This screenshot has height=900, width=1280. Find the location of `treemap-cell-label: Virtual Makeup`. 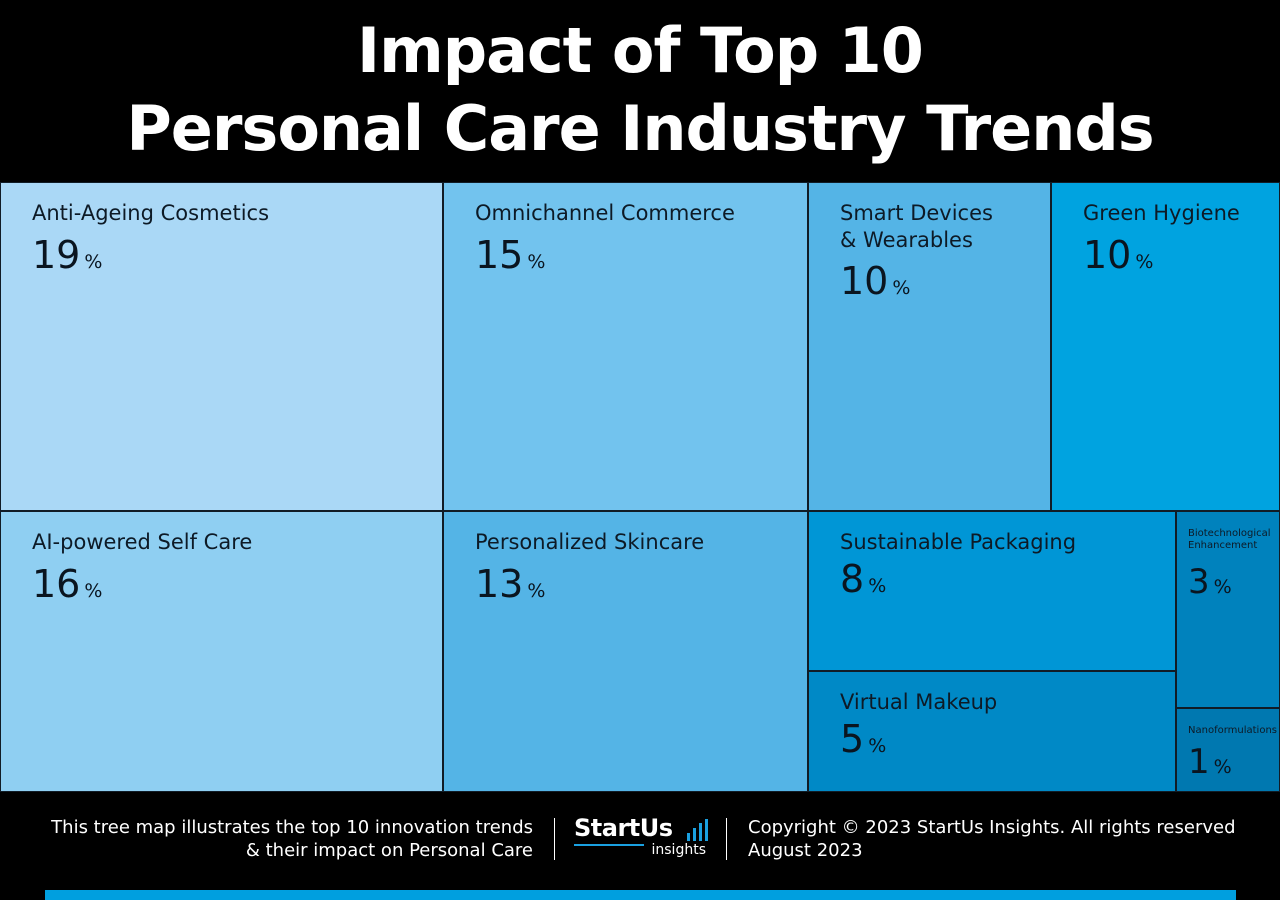

treemap-cell-label: Virtual Makeup is located at coordinates (919, 702).